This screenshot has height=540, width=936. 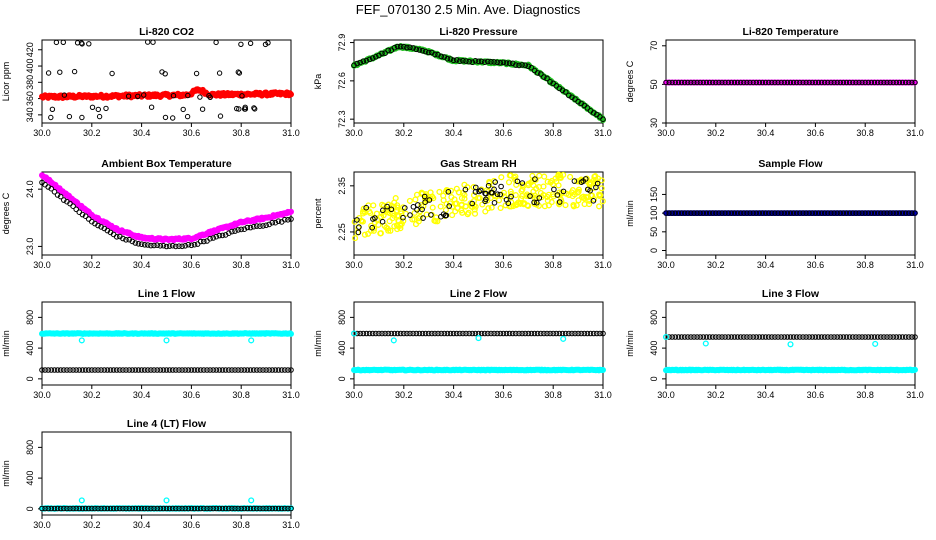 I want to click on y-tick-label: 2.25, so click(x=342, y=232).